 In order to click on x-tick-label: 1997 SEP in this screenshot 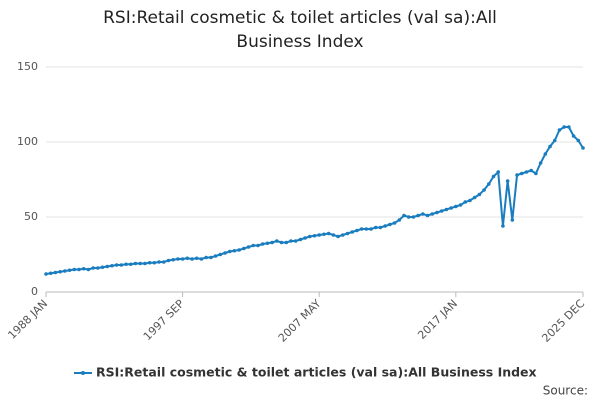, I will do `click(164, 320)`.